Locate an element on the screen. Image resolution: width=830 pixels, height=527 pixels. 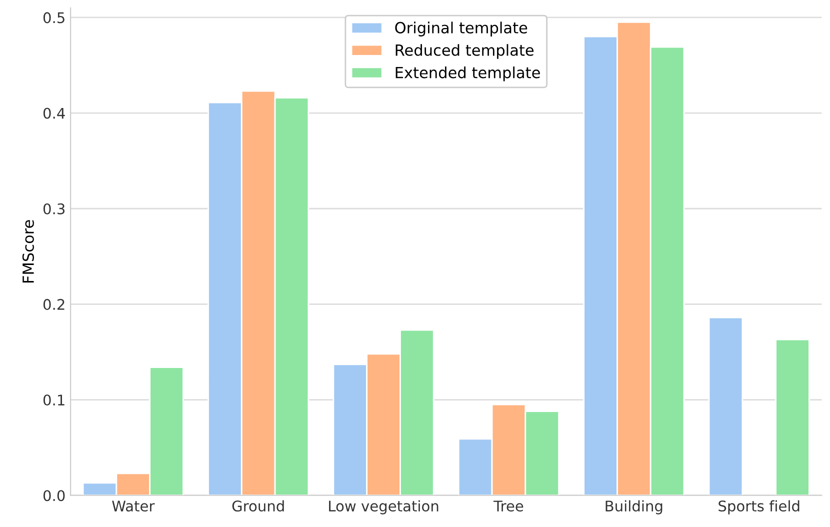
y-tick-label: 0.1 is located at coordinates (53, 400).